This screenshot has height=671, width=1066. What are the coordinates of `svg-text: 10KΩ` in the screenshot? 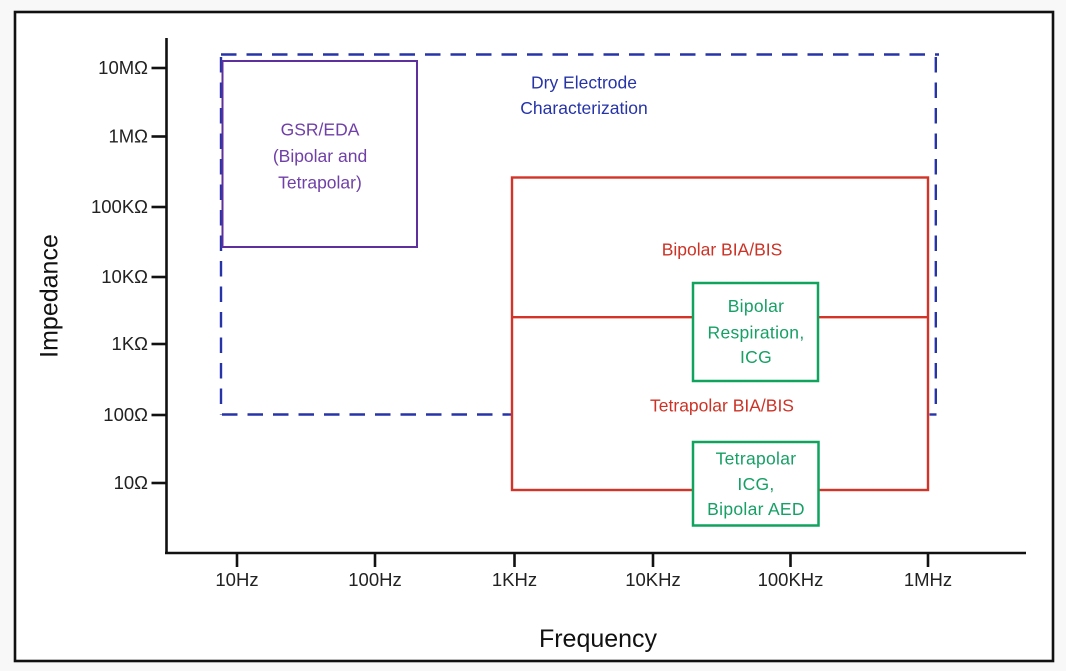 It's located at (124, 276).